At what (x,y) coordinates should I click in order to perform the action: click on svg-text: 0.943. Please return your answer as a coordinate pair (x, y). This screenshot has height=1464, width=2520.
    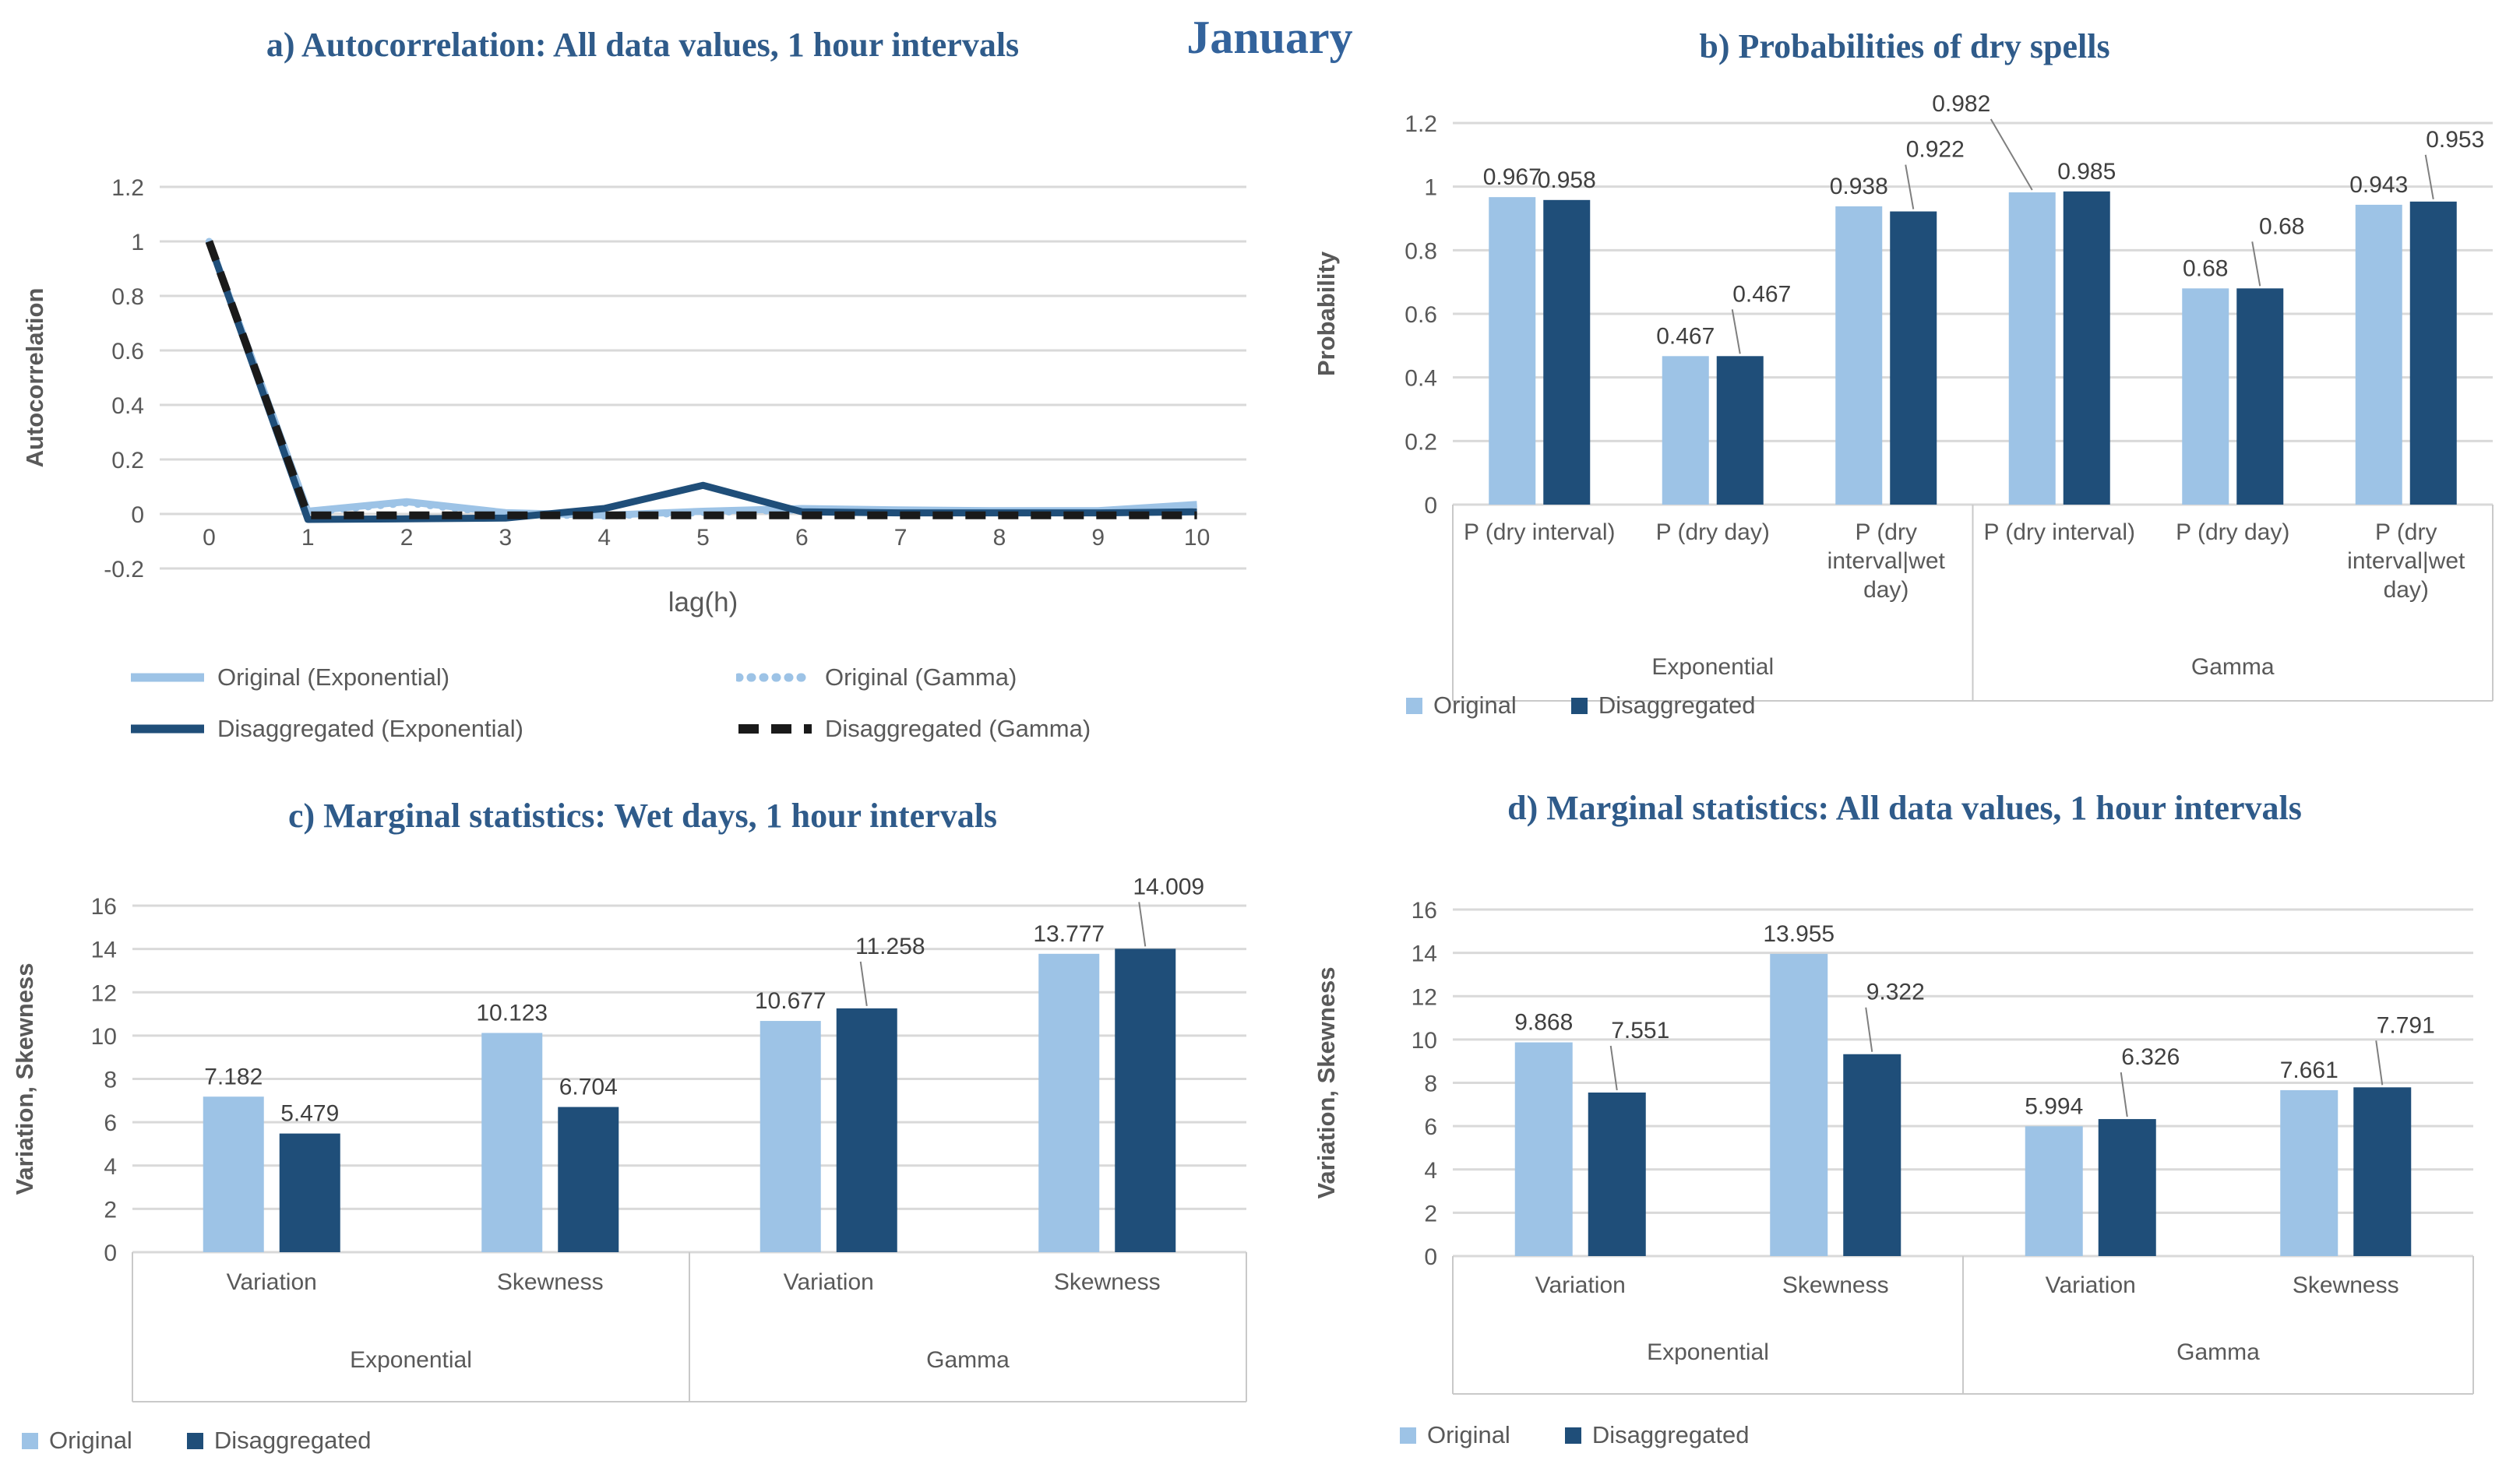
    Looking at the image, I should click on (2379, 185).